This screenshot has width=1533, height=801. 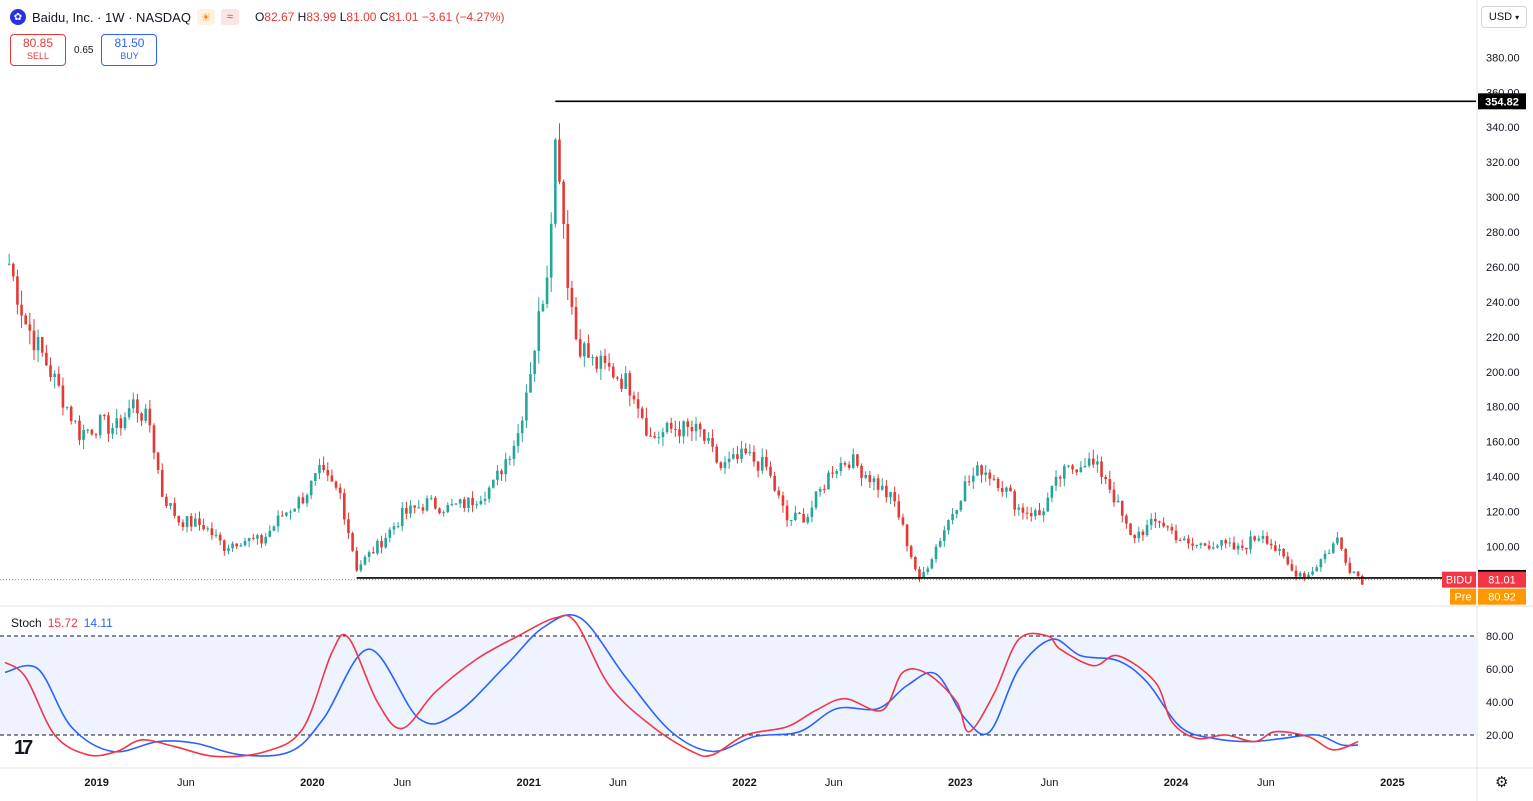 I want to click on sell-button: 80.85 SELL, so click(x=38, y=50).